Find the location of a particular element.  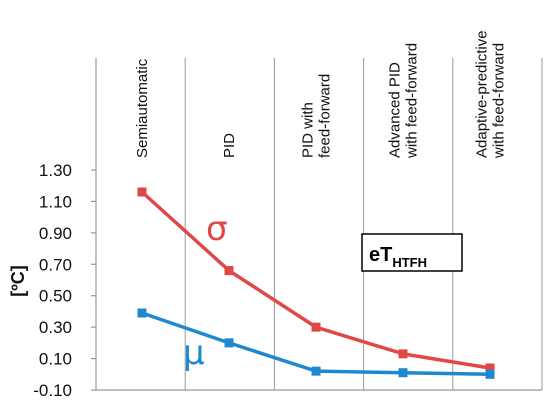

series-name-label: μ is located at coordinates (194, 353).